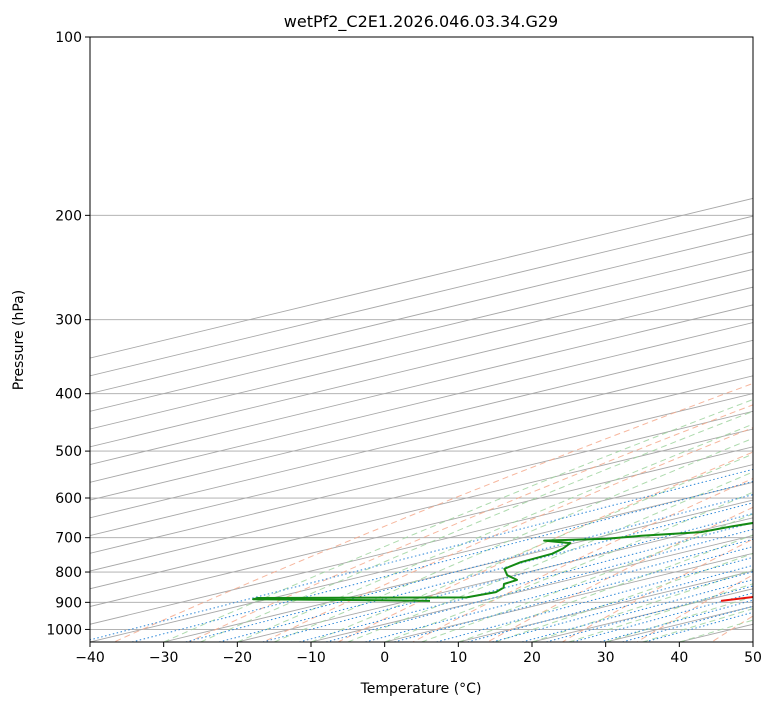 The image size is (775, 708). What do you see at coordinates (753, 658) in the screenshot?
I see `x-tick-label: 50` at bounding box center [753, 658].